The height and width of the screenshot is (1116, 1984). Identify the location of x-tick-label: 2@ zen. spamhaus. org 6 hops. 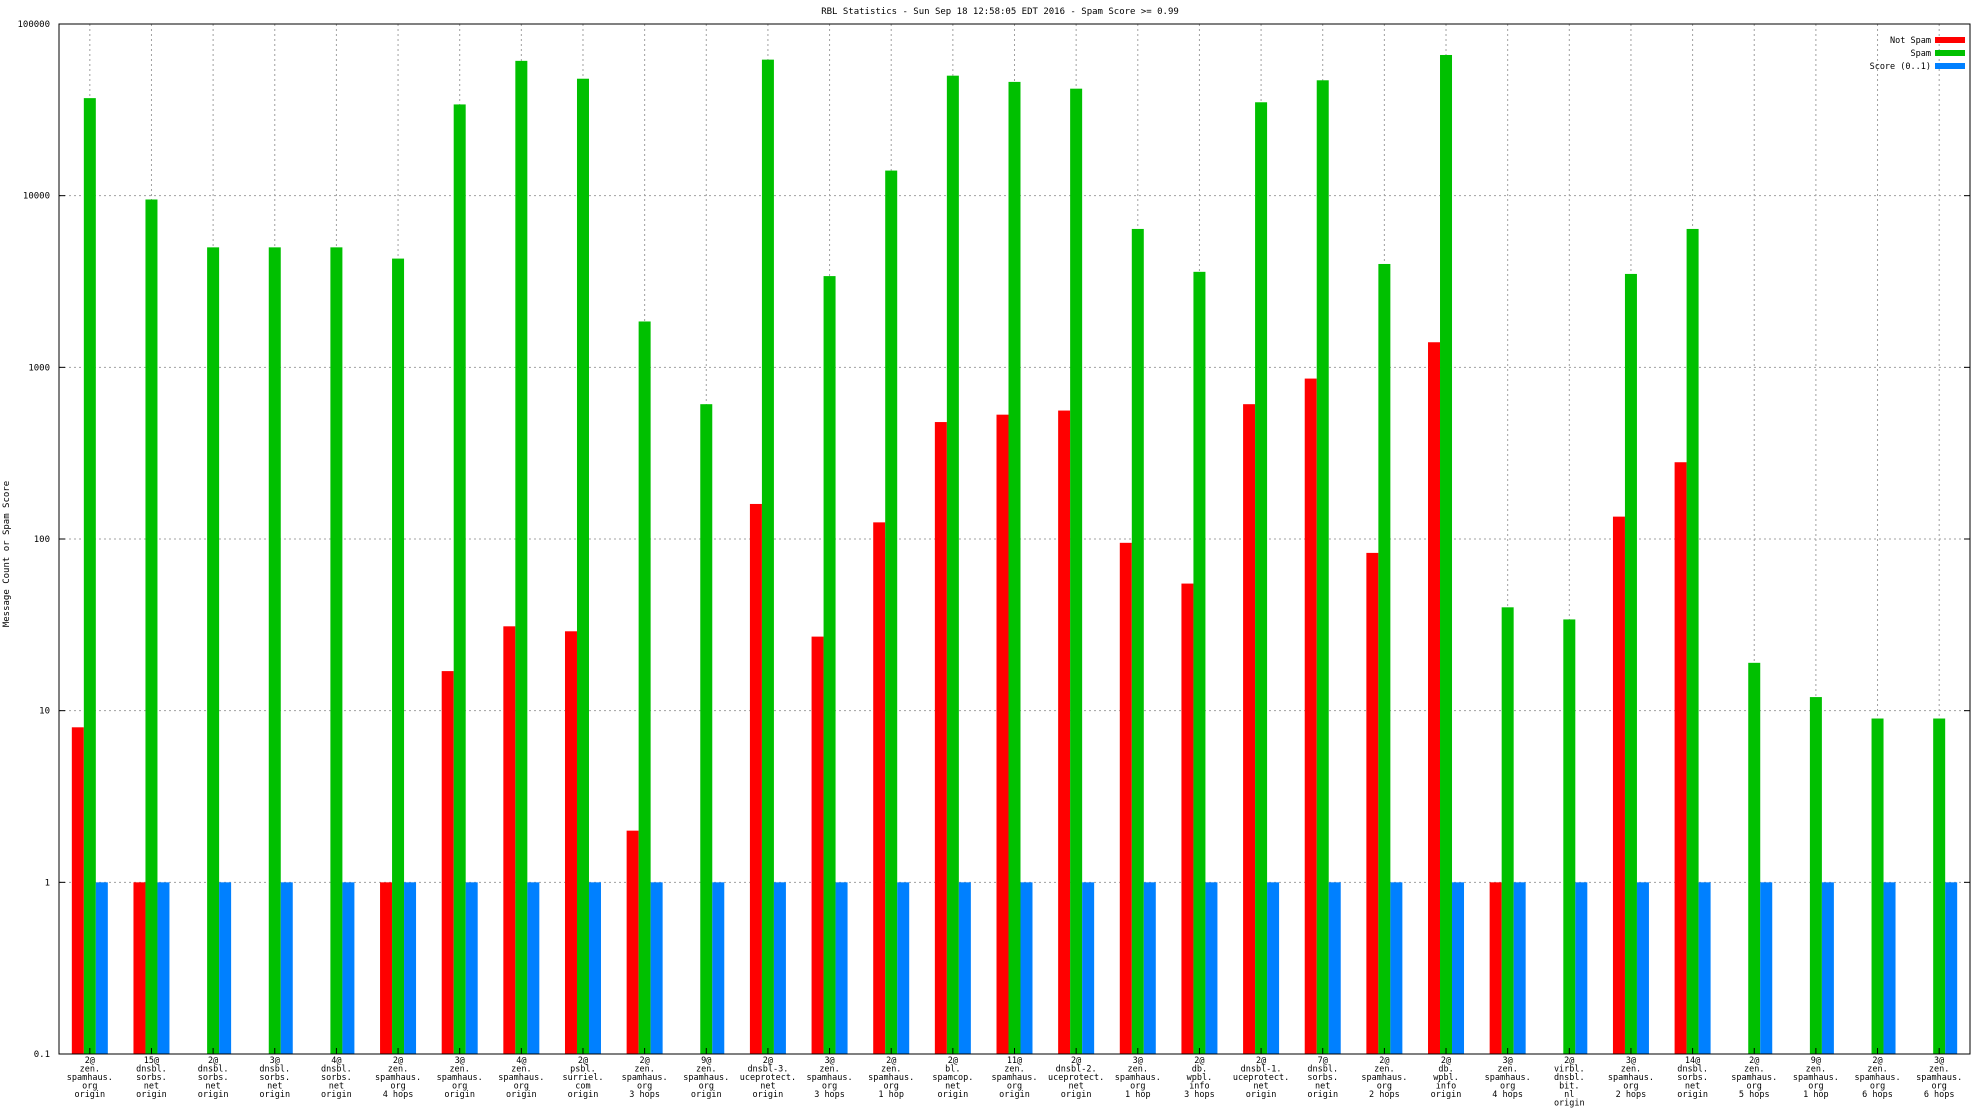
(1878, 1078).